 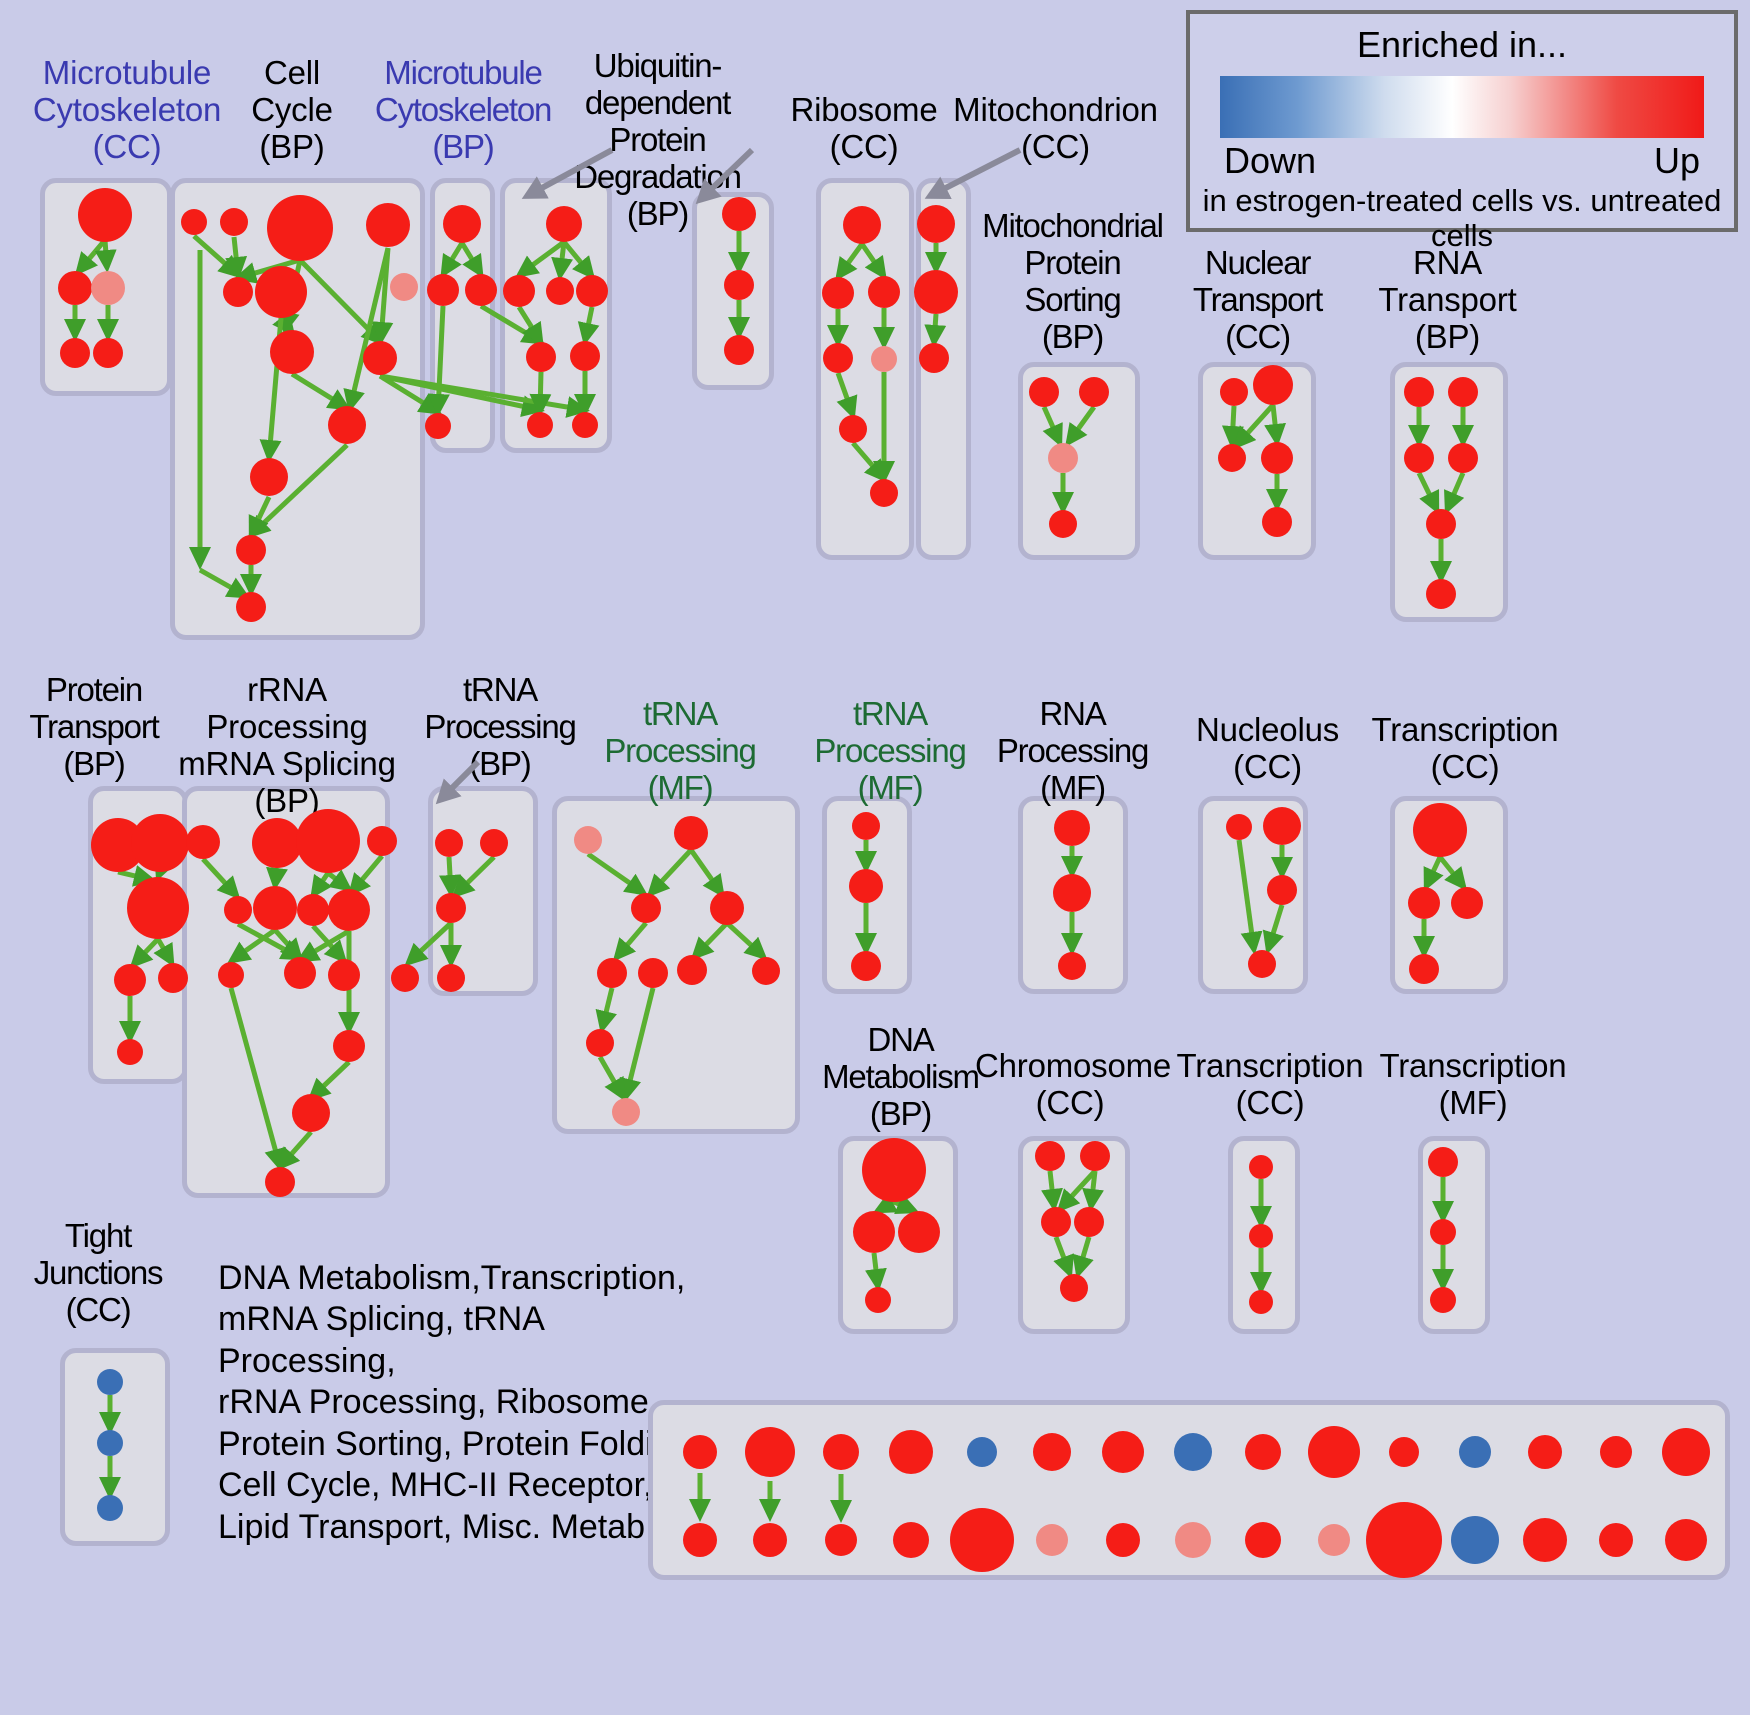 What do you see at coordinates (462, 315) in the screenshot?
I see `cluster-box-microtubule-cytoskeleton-bp` at bounding box center [462, 315].